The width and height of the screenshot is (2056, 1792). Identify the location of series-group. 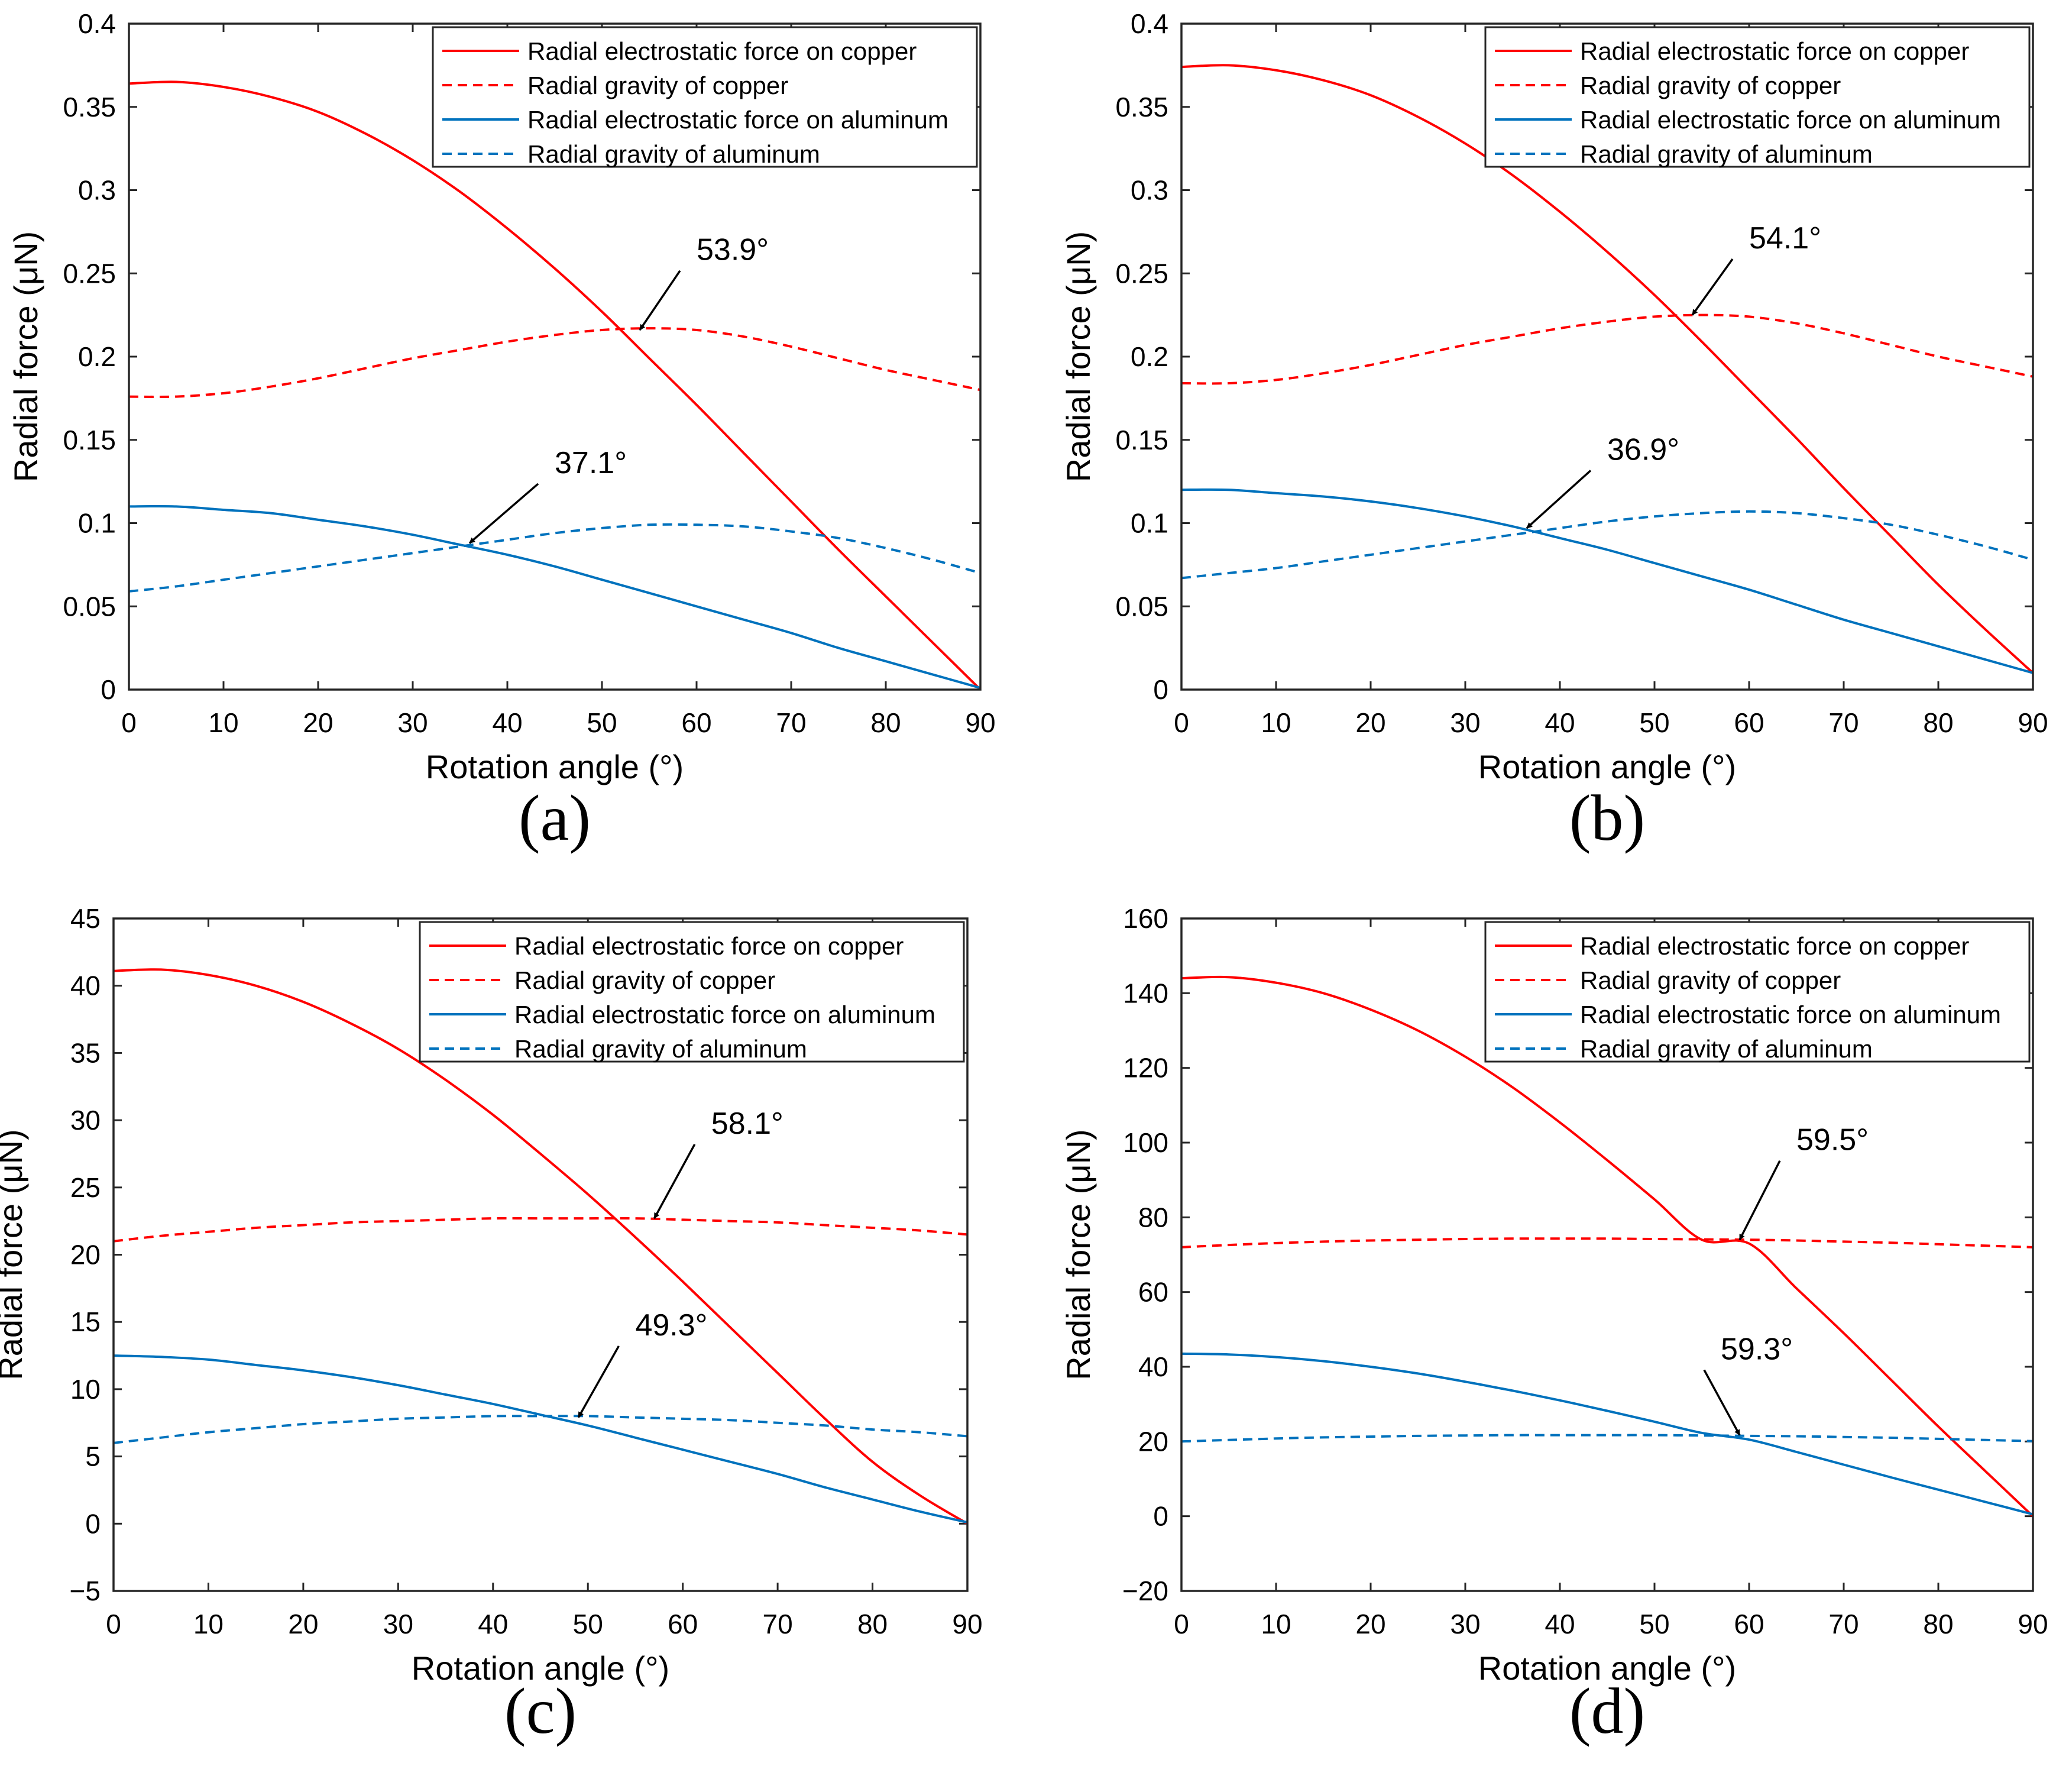
(554, 385).